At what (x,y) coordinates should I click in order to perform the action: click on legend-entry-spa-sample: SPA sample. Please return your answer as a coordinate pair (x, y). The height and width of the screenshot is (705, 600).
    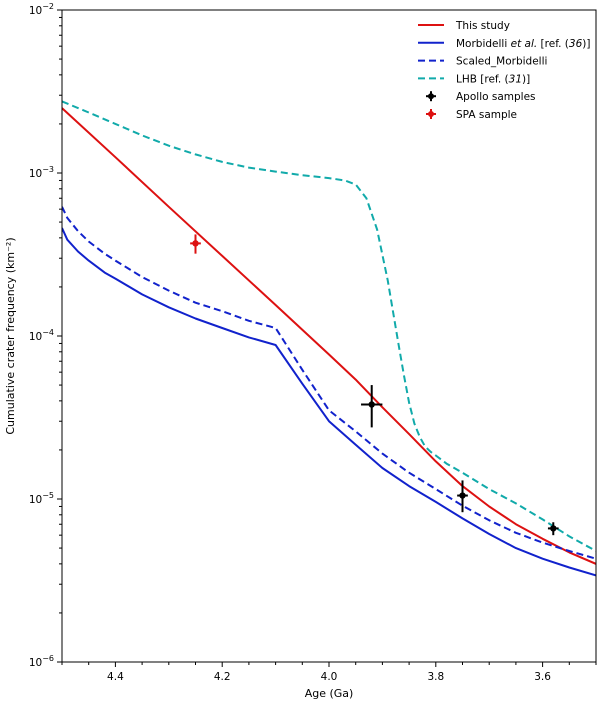
    Looking at the image, I should click on (471, 115).